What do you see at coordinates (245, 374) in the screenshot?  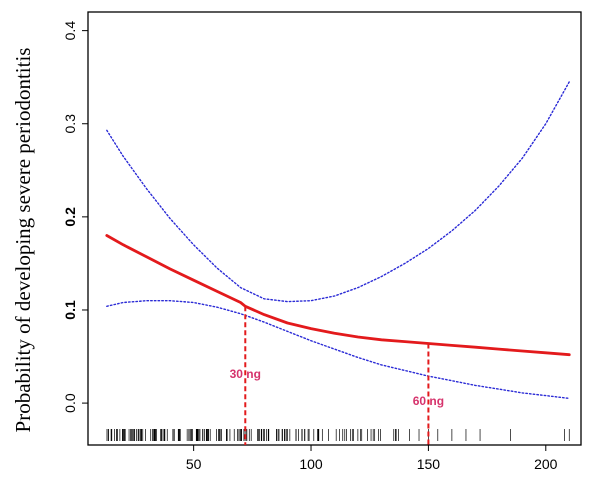 I see `annotation-label: 30 ng` at bounding box center [245, 374].